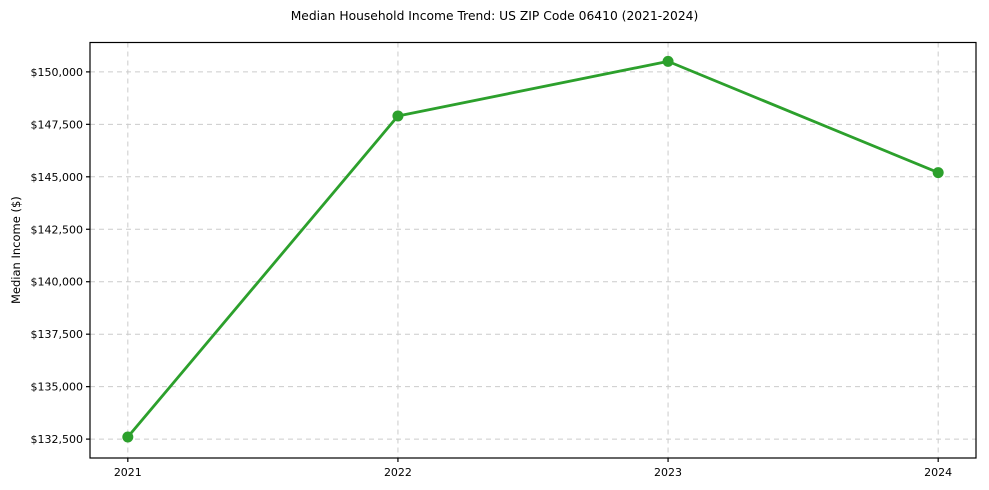 This screenshot has height=490, width=989. Describe the element at coordinates (938, 472) in the screenshot. I see `x-tick-label: 2024` at that location.